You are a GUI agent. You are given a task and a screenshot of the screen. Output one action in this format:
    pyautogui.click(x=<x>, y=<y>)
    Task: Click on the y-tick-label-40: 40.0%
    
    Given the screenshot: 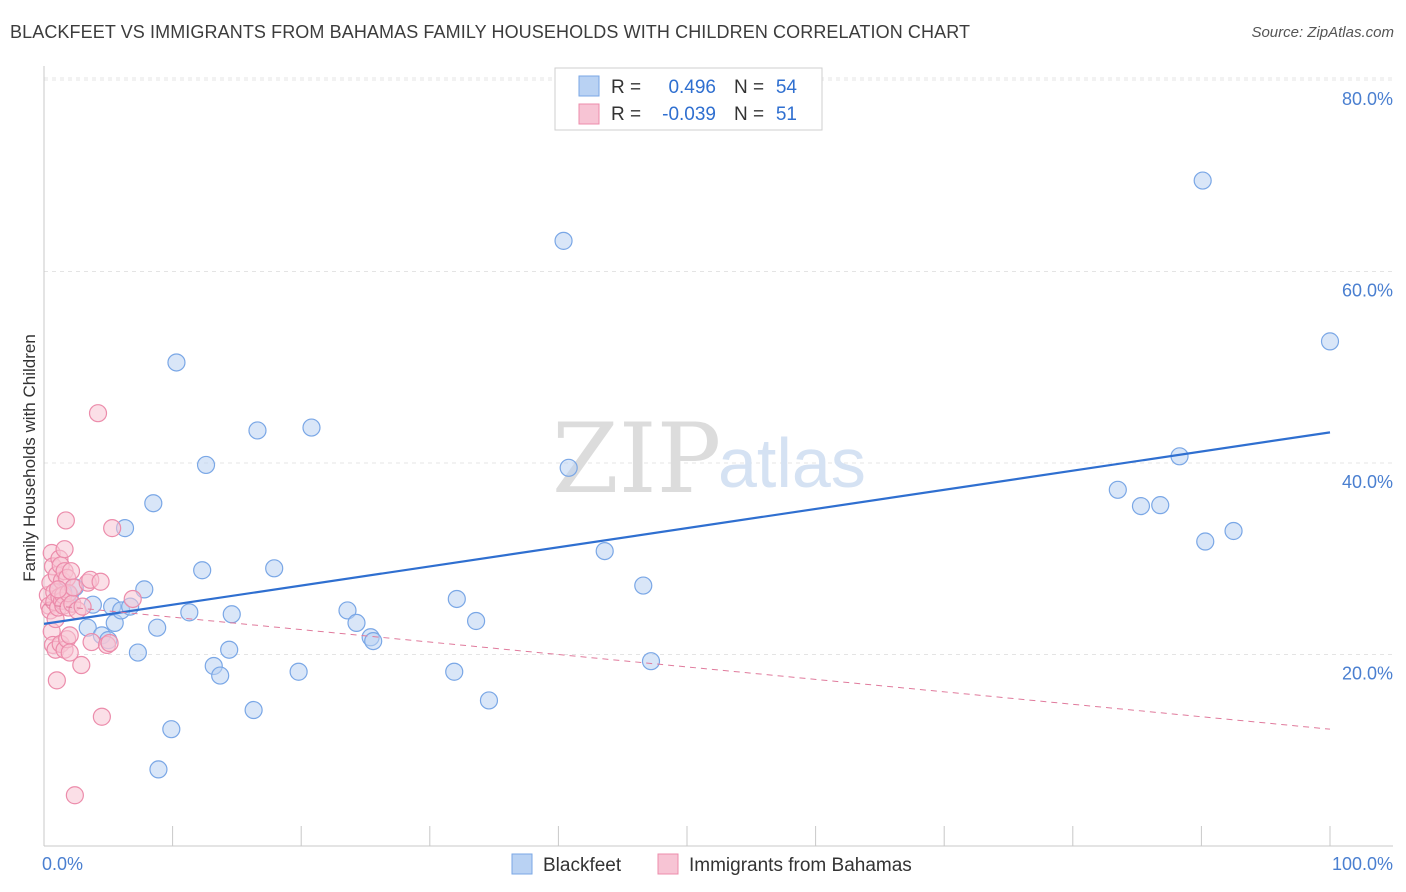 What is the action you would take?
    pyautogui.click(x=1367, y=482)
    